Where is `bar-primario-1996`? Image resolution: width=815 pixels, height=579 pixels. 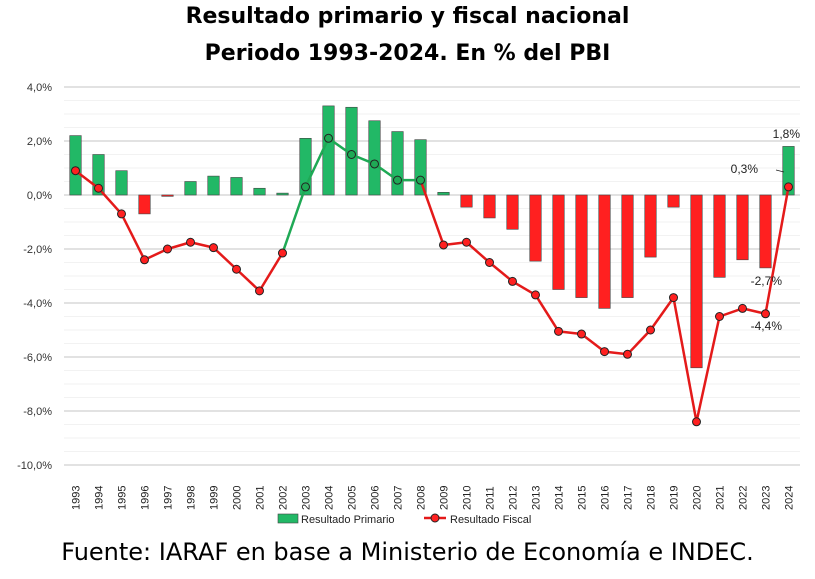 bar-primario-1996 is located at coordinates (144, 204).